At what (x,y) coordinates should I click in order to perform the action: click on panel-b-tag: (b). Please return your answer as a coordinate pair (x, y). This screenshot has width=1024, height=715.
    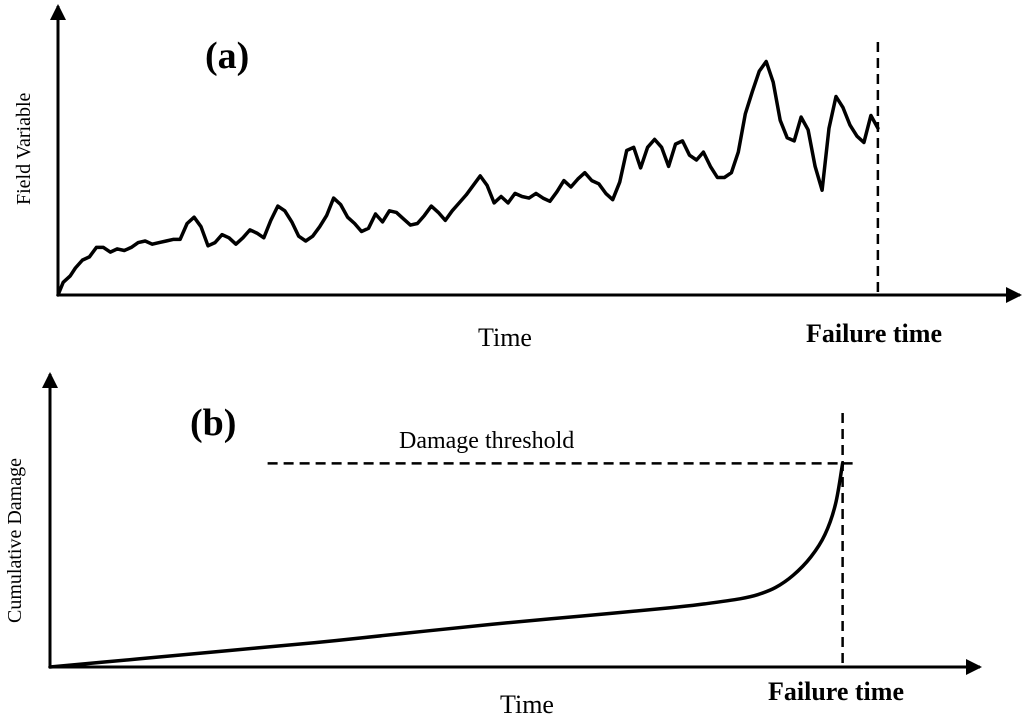
    Looking at the image, I should click on (213, 423).